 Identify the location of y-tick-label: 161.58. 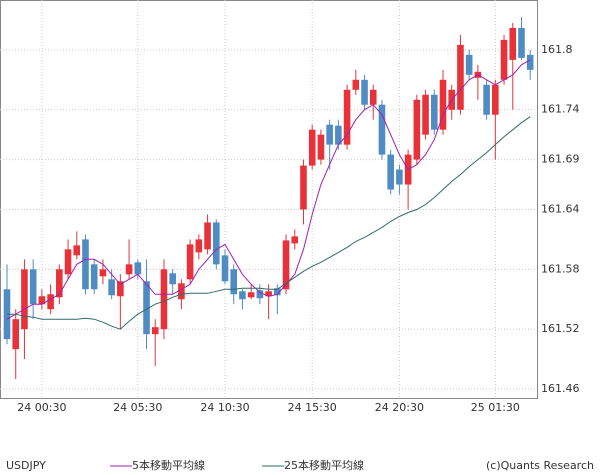
(560, 268).